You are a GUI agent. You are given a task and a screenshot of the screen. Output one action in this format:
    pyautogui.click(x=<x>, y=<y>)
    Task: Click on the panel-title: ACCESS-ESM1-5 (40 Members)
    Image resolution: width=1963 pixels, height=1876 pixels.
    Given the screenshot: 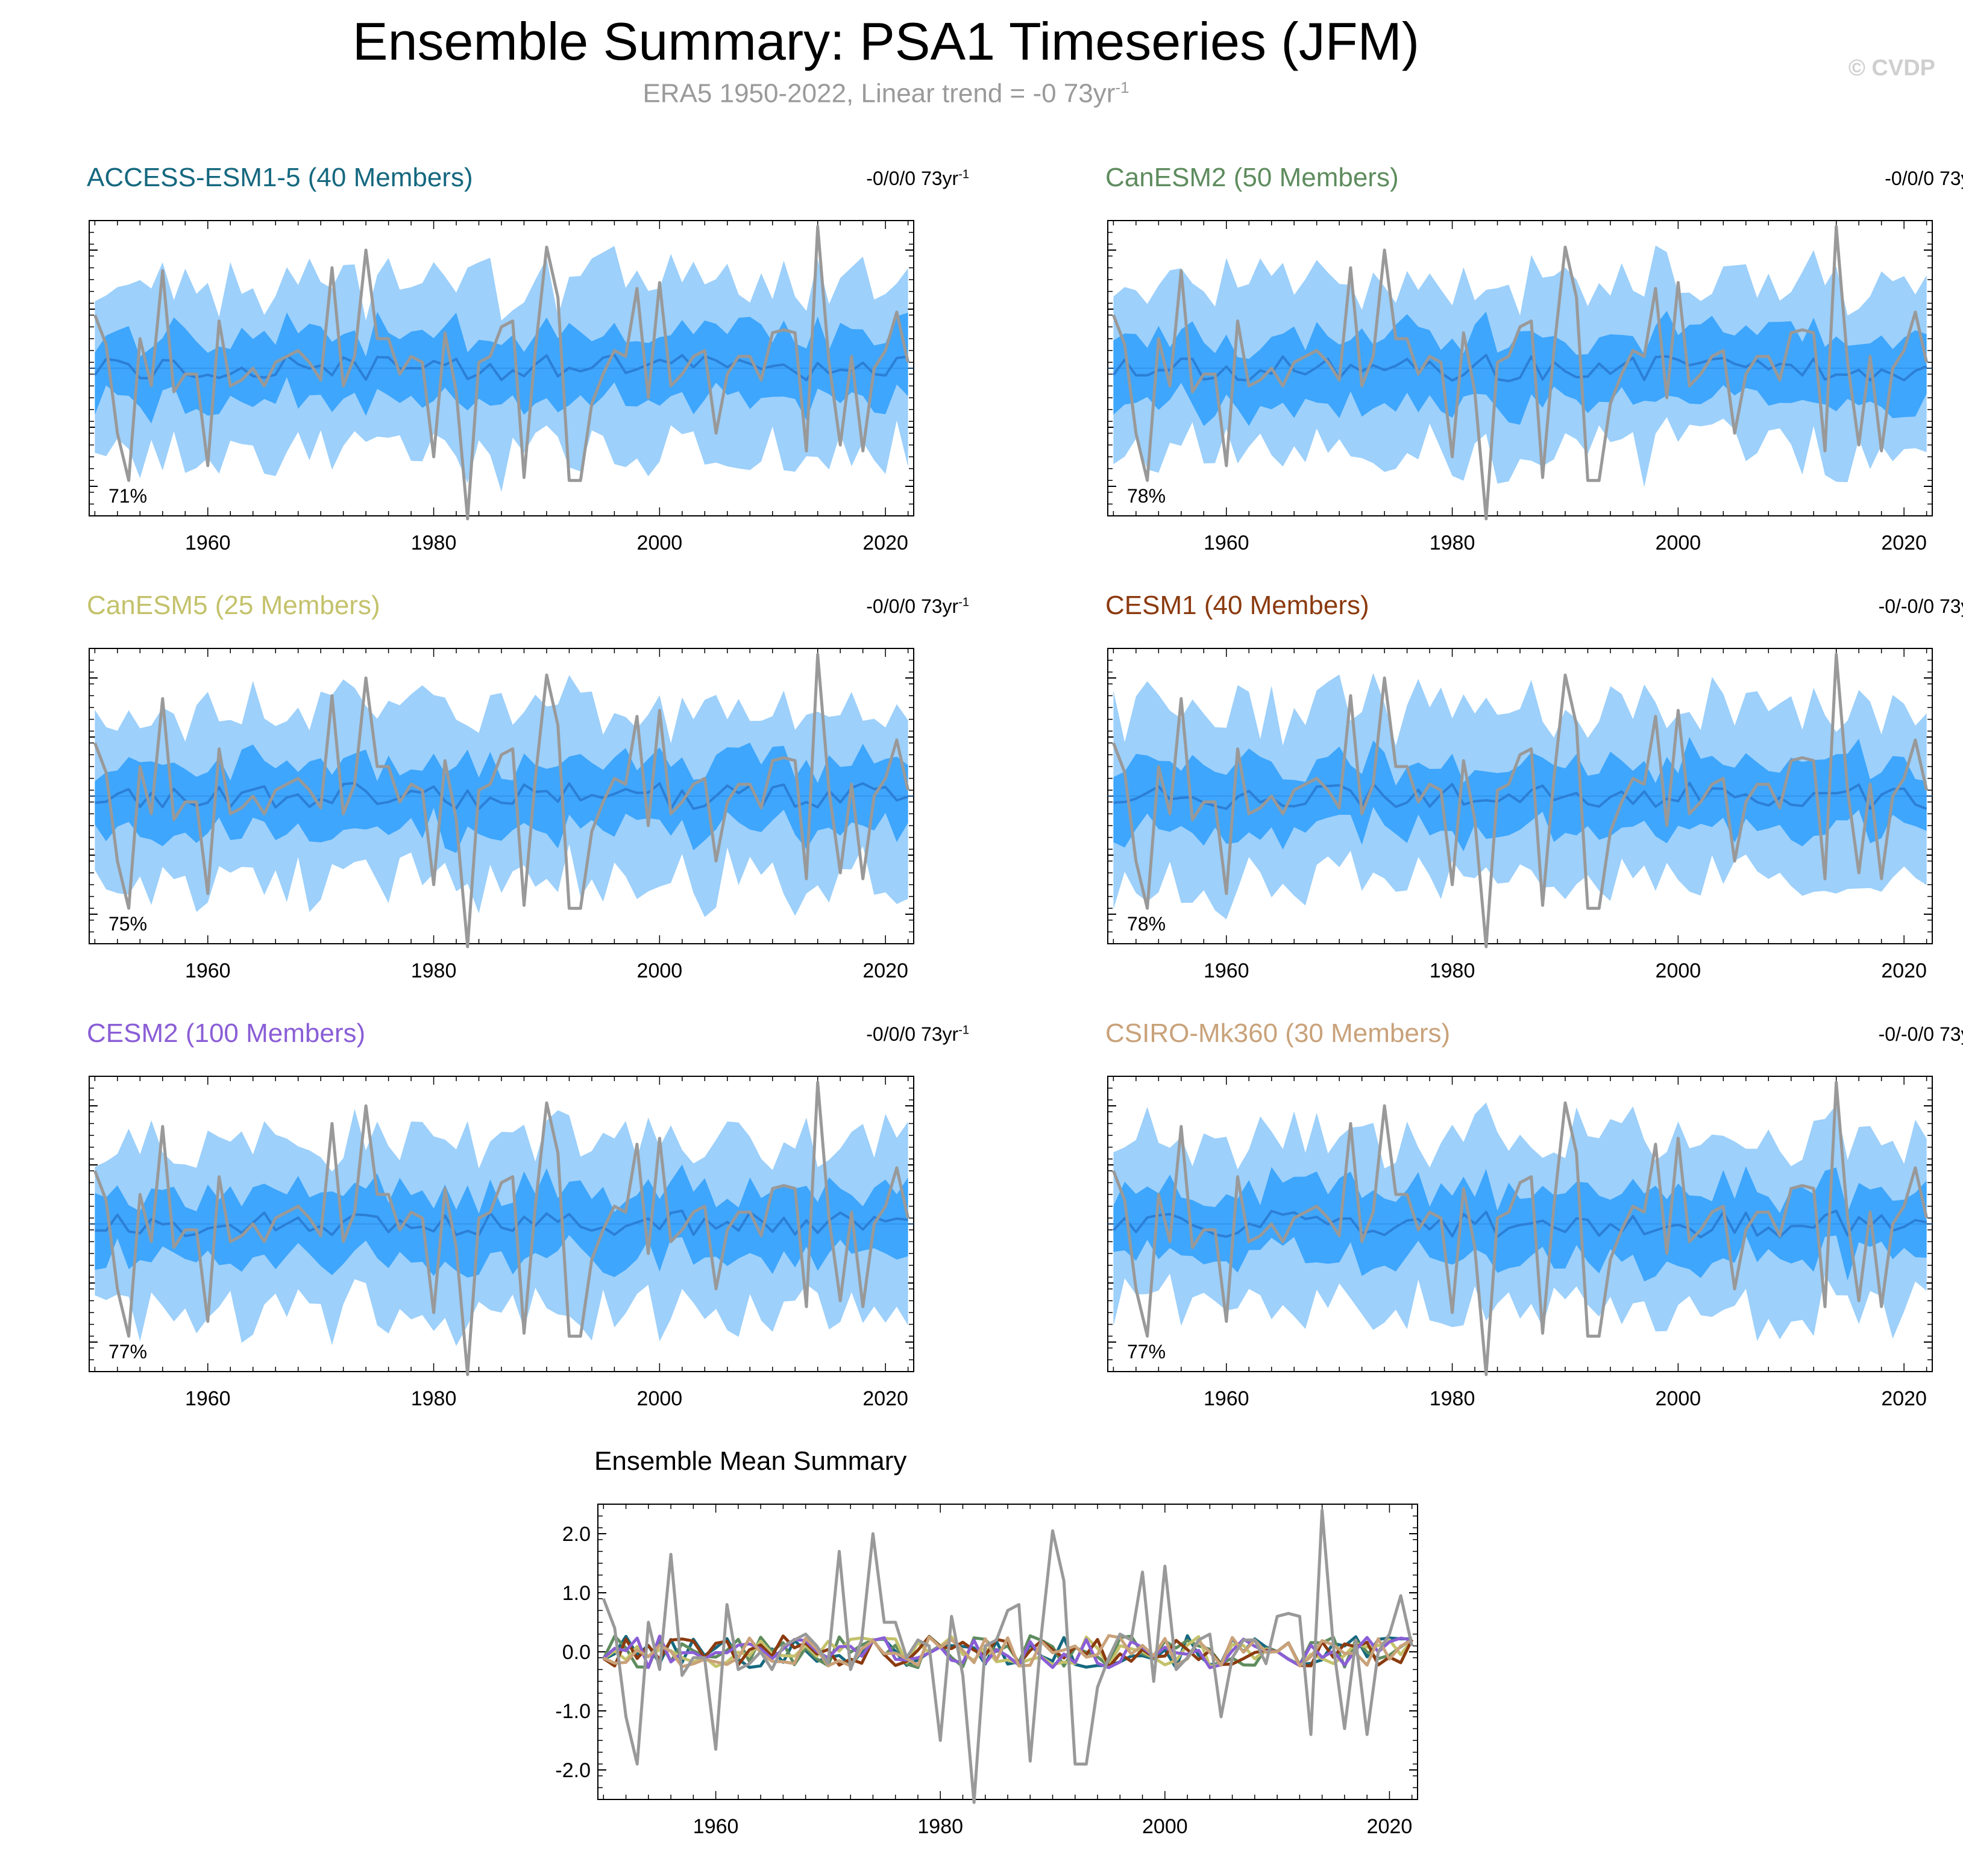 What is the action you would take?
    pyautogui.click(x=280, y=177)
    